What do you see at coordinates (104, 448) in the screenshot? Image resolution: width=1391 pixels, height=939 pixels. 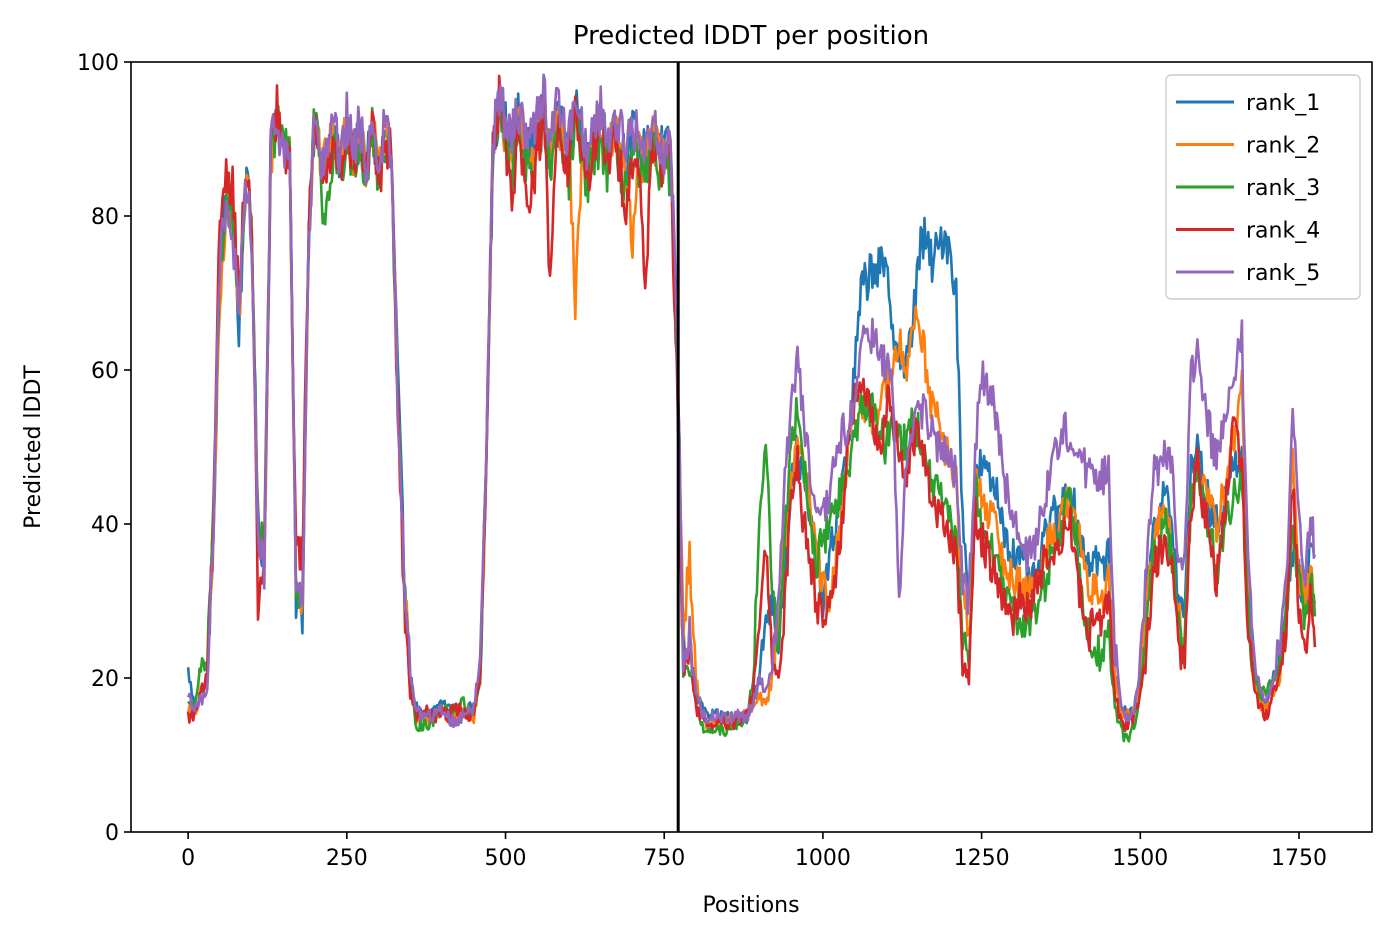 I see `y-axis-ticks: 0 20 40 60 80 100` at bounding box center [104, 448].